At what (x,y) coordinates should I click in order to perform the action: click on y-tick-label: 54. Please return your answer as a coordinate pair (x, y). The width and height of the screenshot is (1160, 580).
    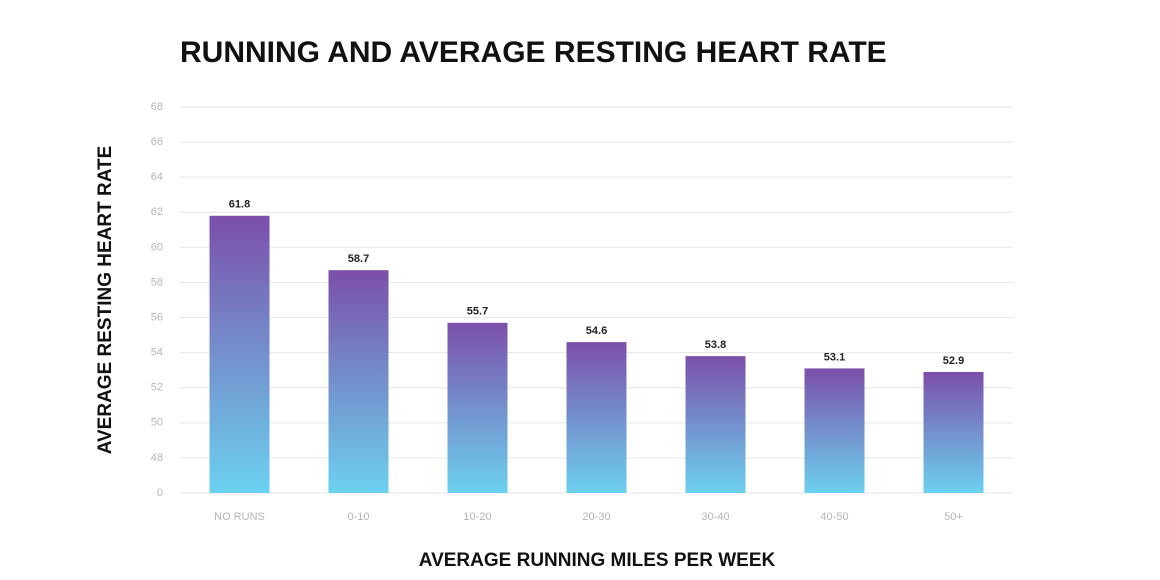
    Looking at the image, I should click on (157, 353).